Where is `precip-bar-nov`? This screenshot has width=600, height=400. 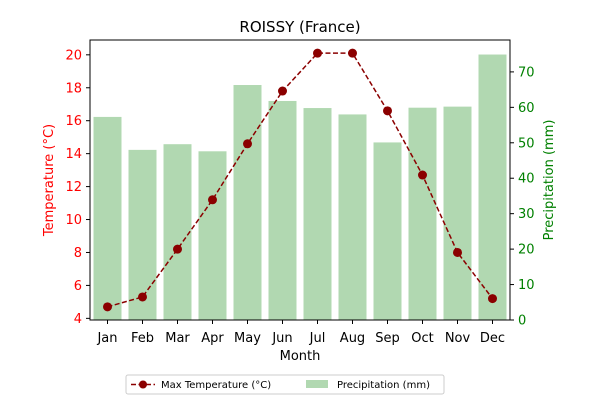 precip-bar-nov is located at coordinates (457, 213).